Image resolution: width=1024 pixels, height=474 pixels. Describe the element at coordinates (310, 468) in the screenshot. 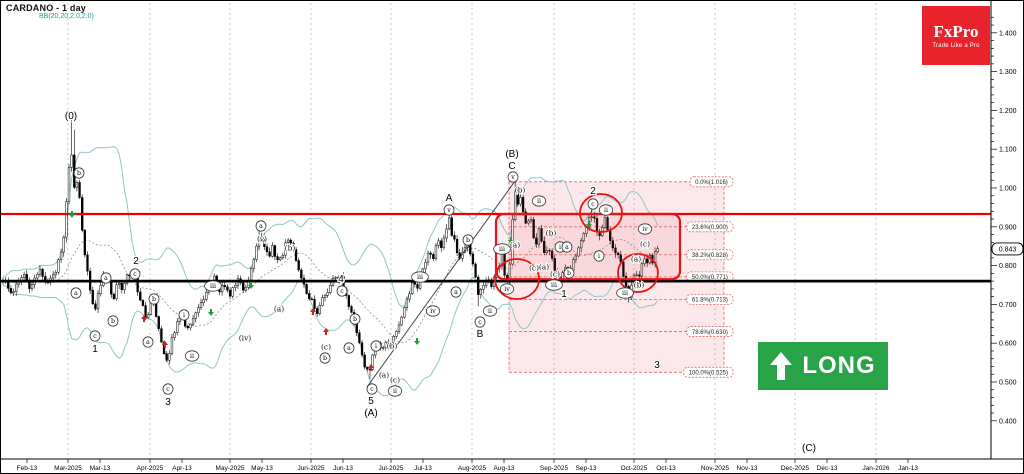

I see `time-tick-label: Jun-2025` at that location.